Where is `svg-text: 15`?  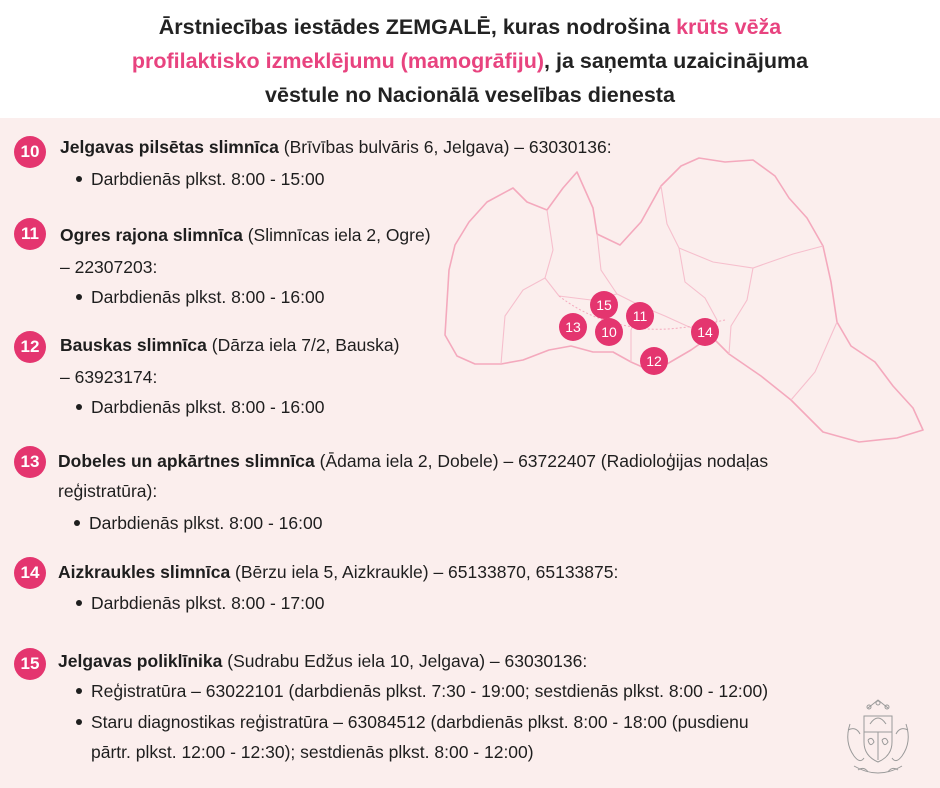
svg-text: 15 is located at coordinates (604, 305).